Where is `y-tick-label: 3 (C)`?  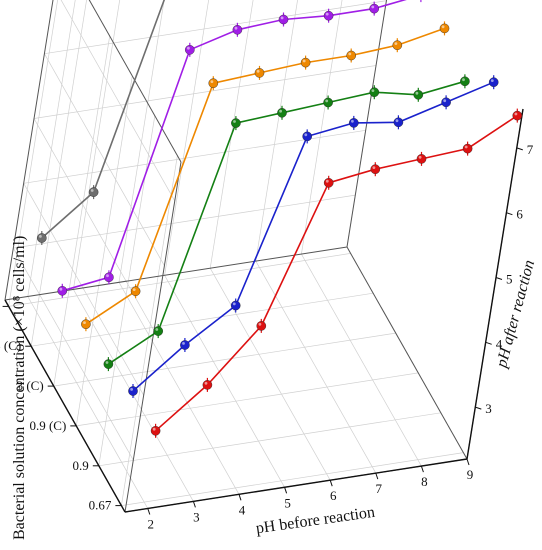 y-tick-label: 3 (C) is located at coordinates (30, 385).